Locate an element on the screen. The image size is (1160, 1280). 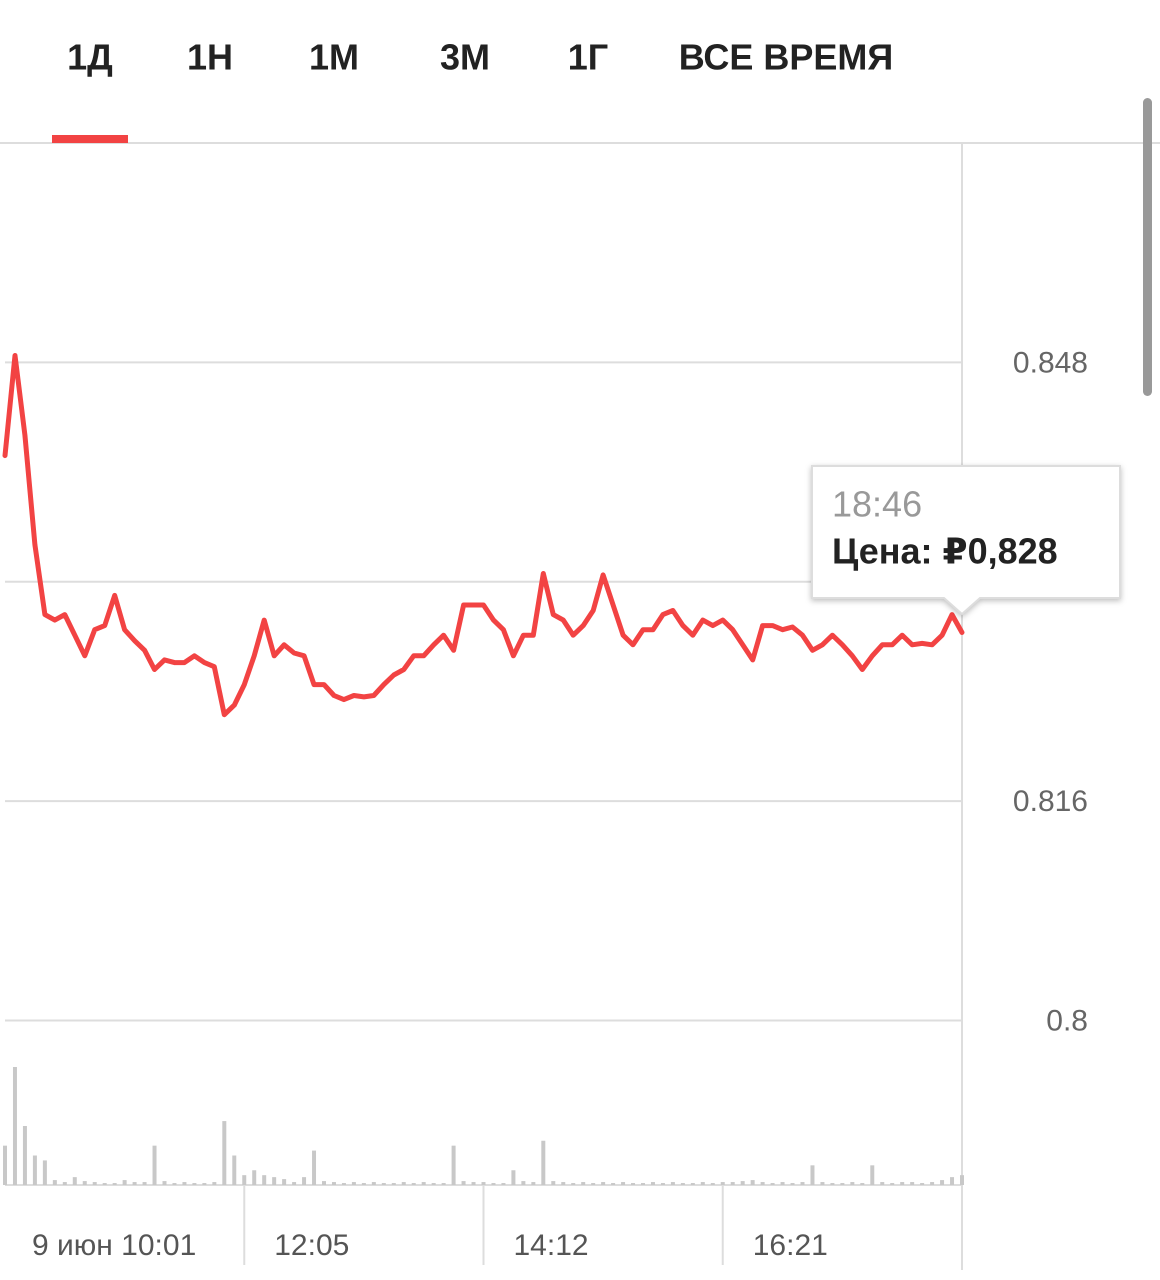
x-tick-label: 9 июн 10:01 is located at coordinates (114, 1245).